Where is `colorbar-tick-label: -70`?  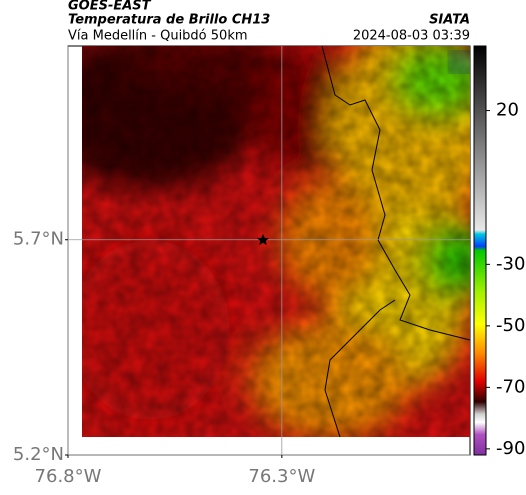
colorbar-tick-label: -70 is located at coordinates (510, 386).